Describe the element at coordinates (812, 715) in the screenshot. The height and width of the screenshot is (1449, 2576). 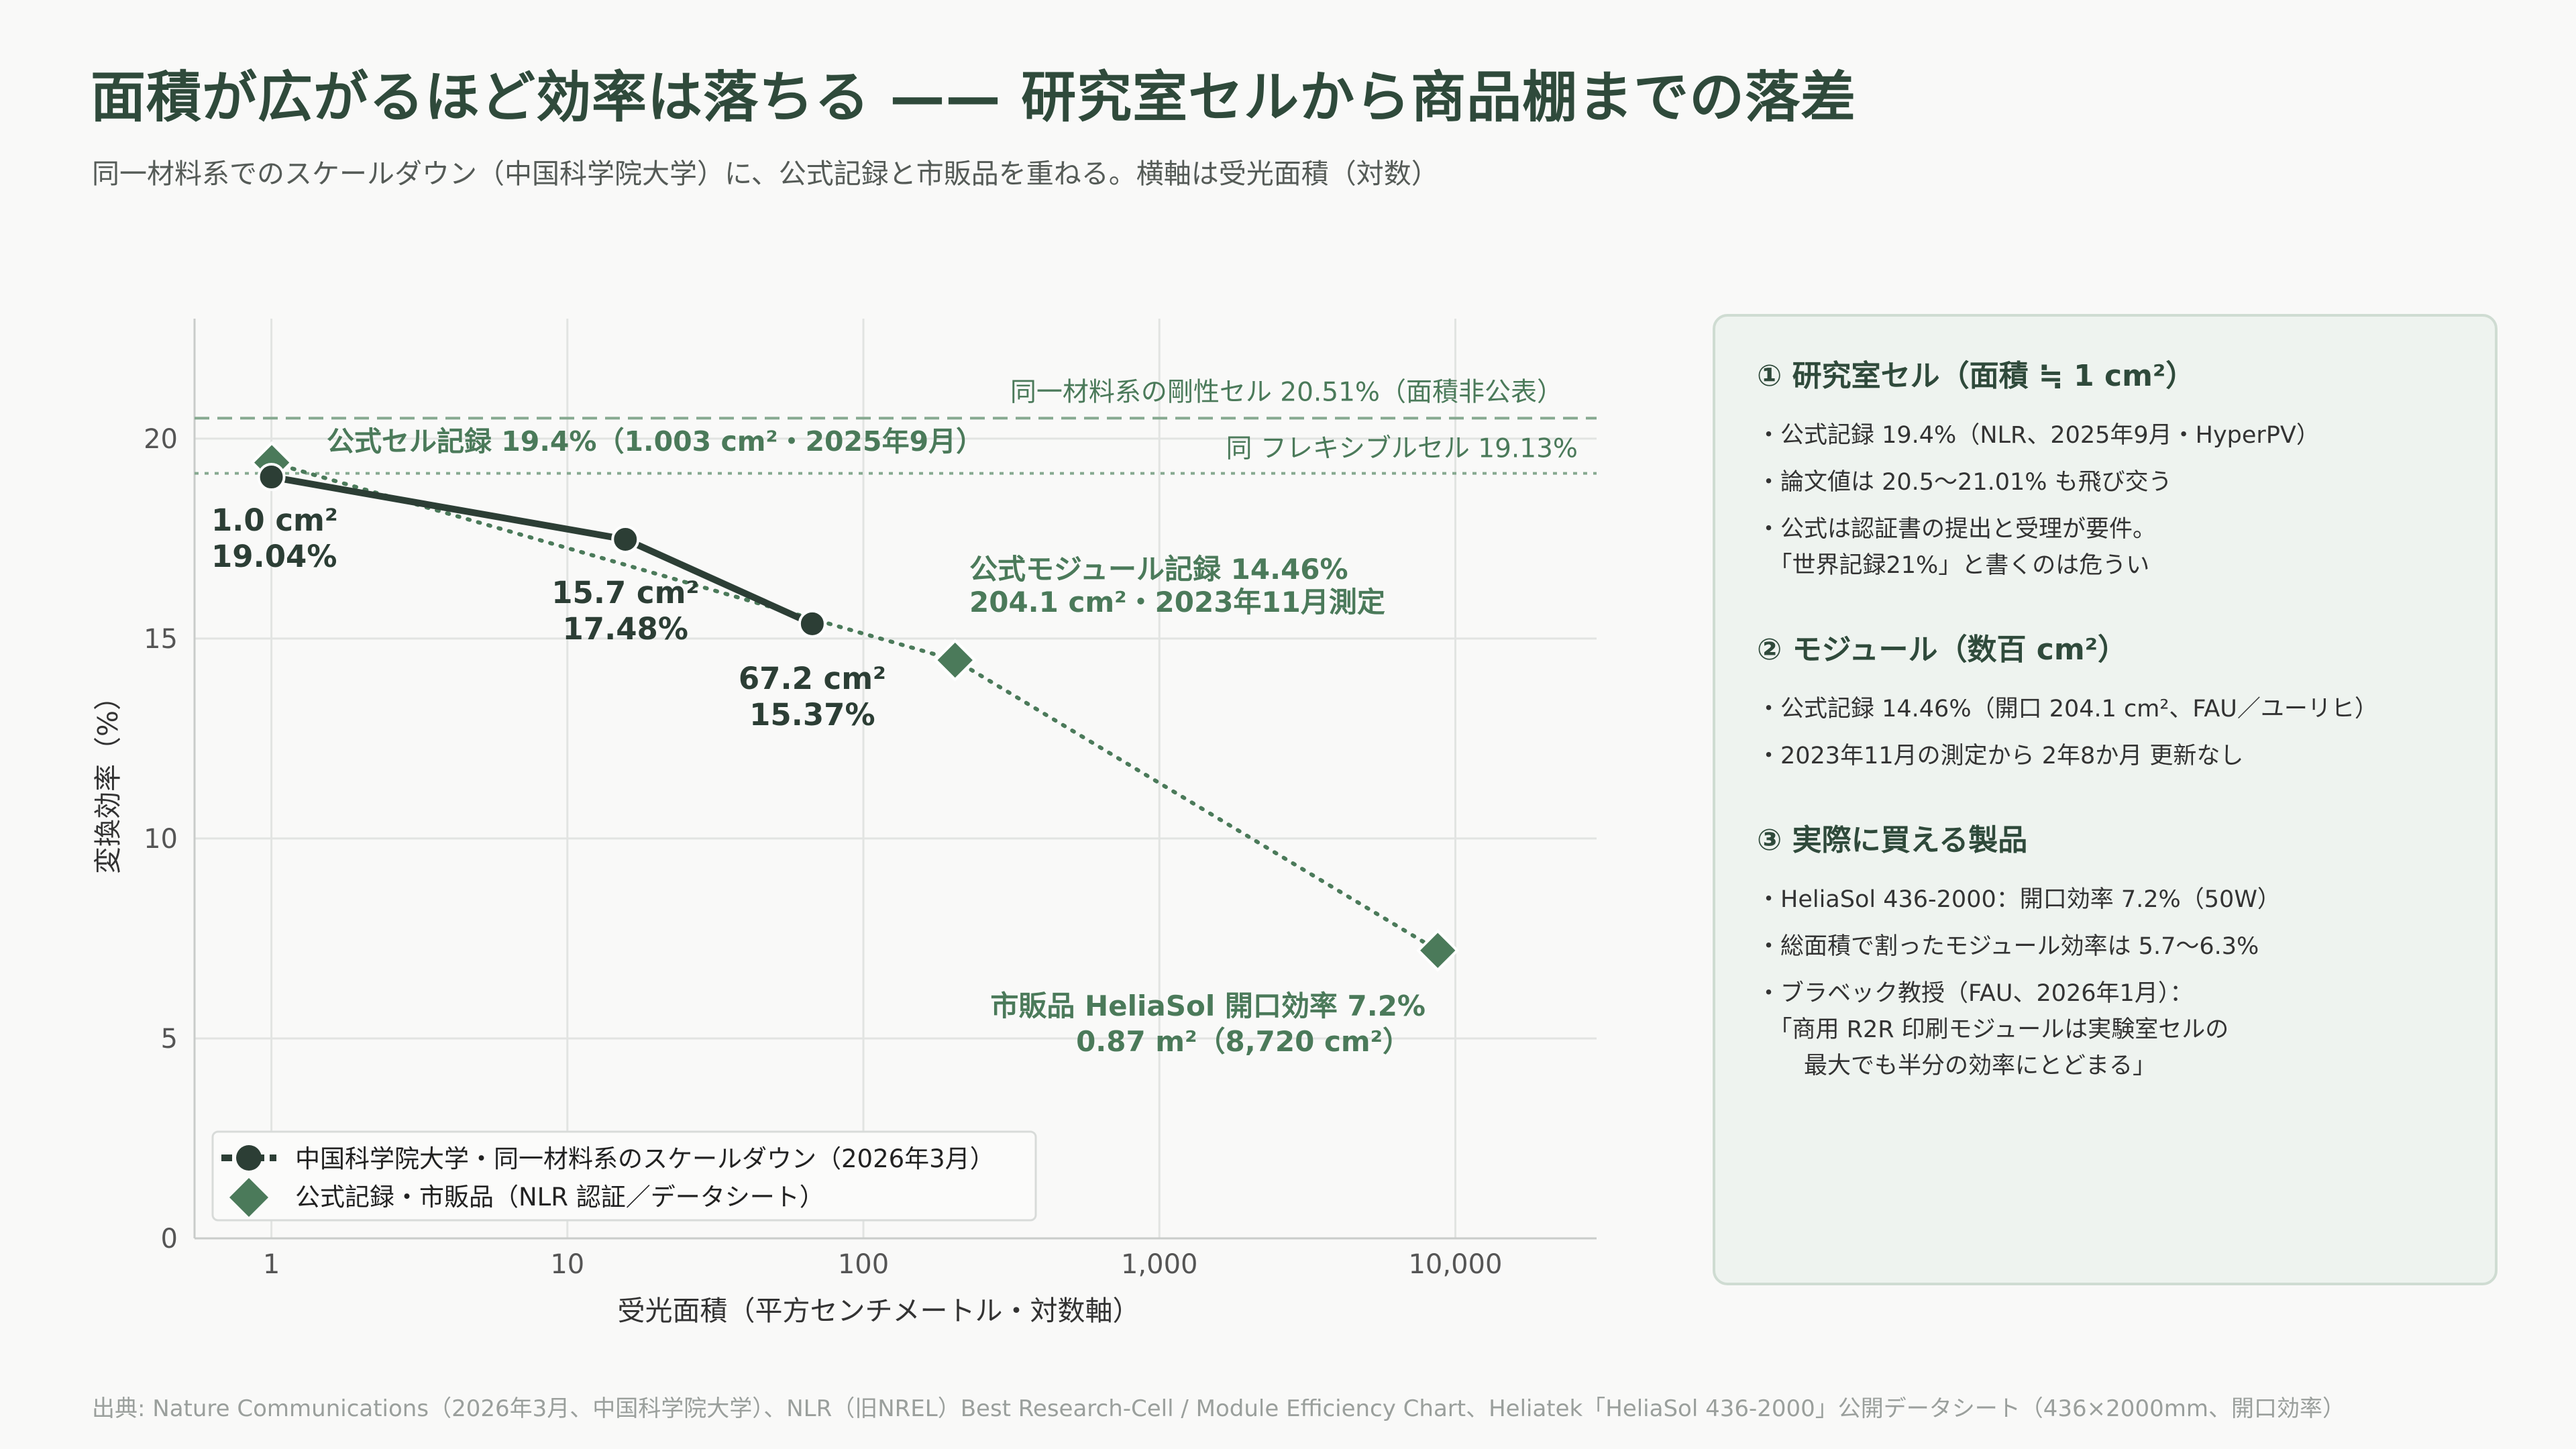
I see `scaledown-efficiency-label: 15.37%` at that location.